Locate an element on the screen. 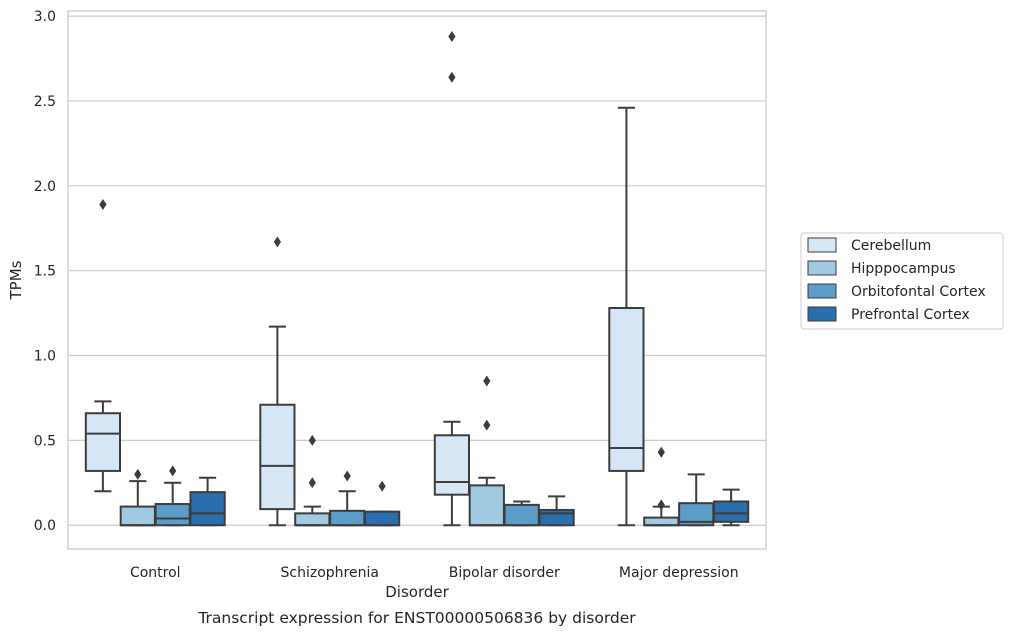 The width and height of the screenshot is (1014, 636). x-tick-label: Schizophrenia is located at coordinates (330, 573).